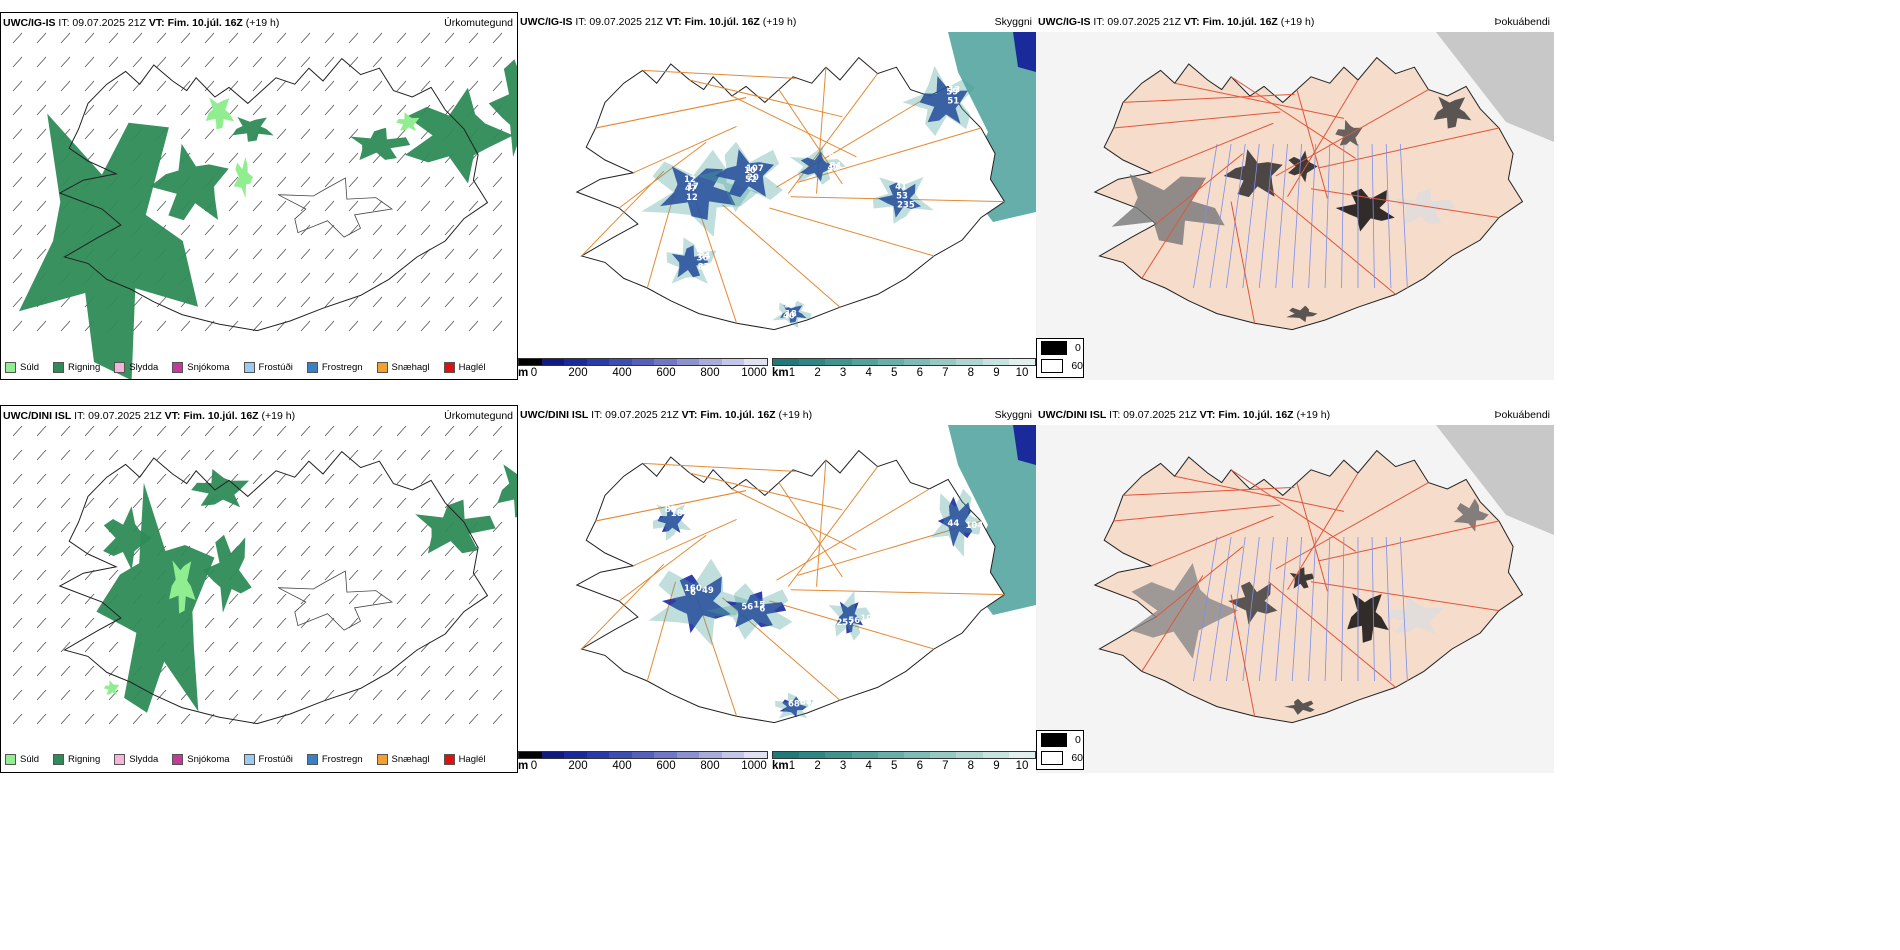 This screenshot has width=1900, height=950. Describe the element at coordinates (754, 766) in the screenshot. I see `colorbar-tick-label: 1000` at that location.